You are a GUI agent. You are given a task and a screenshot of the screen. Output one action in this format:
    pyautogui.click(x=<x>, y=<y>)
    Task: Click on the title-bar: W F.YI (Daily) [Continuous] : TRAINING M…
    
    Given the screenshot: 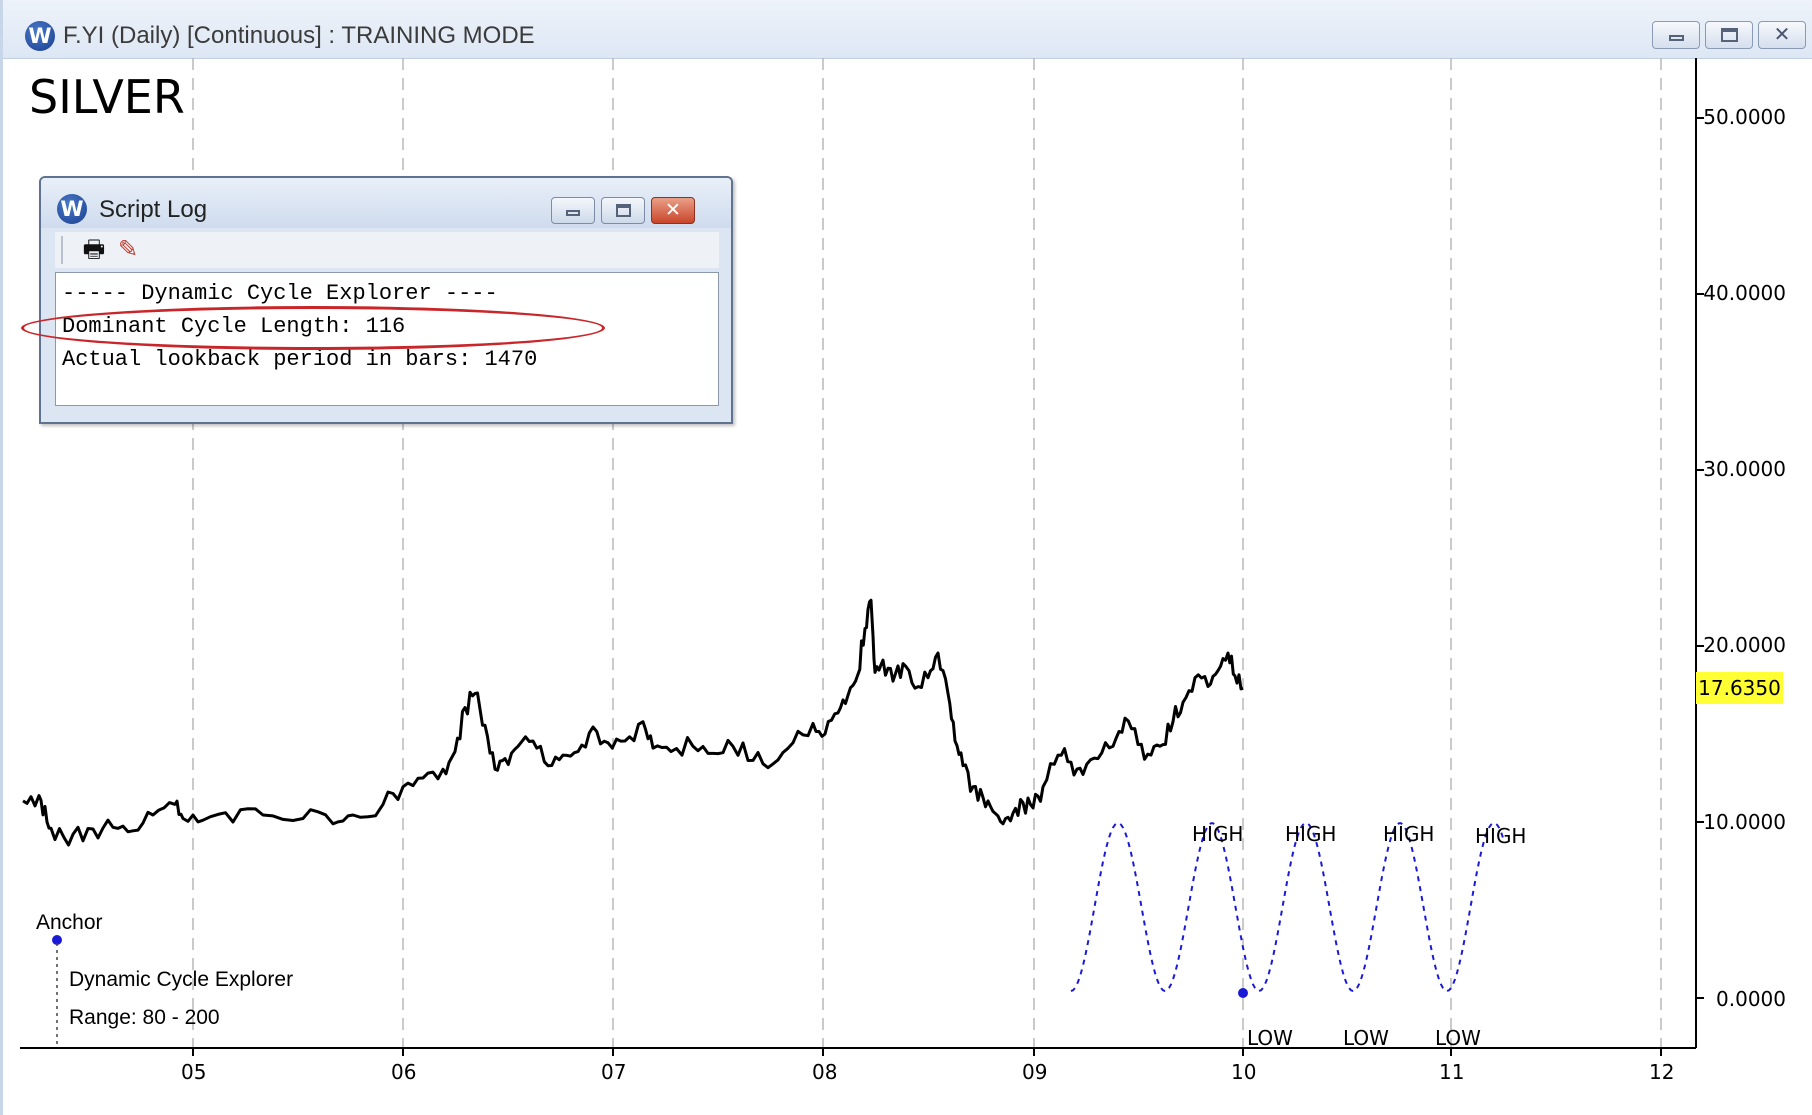 What is the action you would take?
    pyautogui.click(x=907, y=29)
    